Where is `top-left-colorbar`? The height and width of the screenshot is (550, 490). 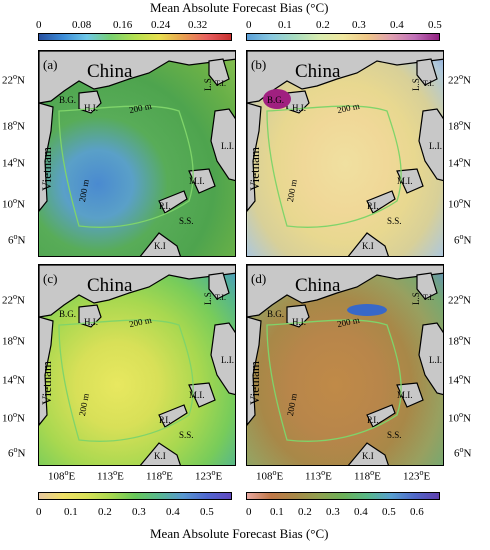 top-left-colorbar is located at coordinates (135, 37).